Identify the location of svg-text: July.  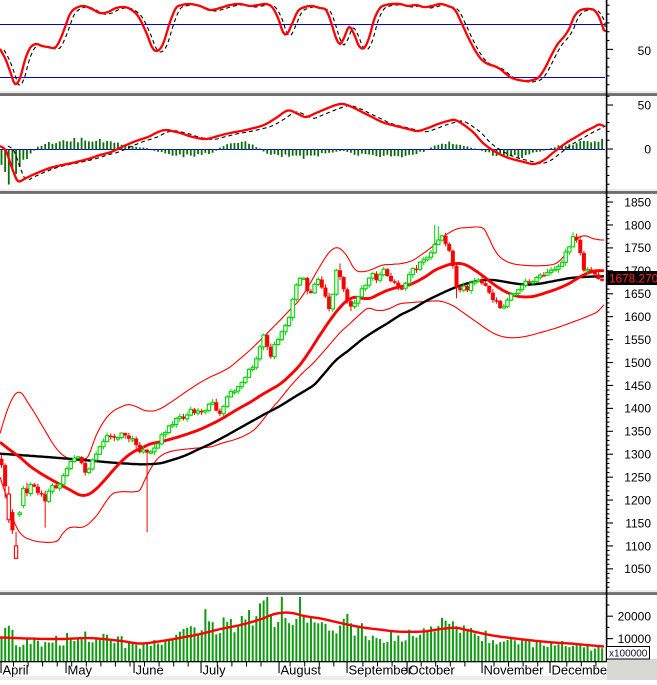
(215, 670).